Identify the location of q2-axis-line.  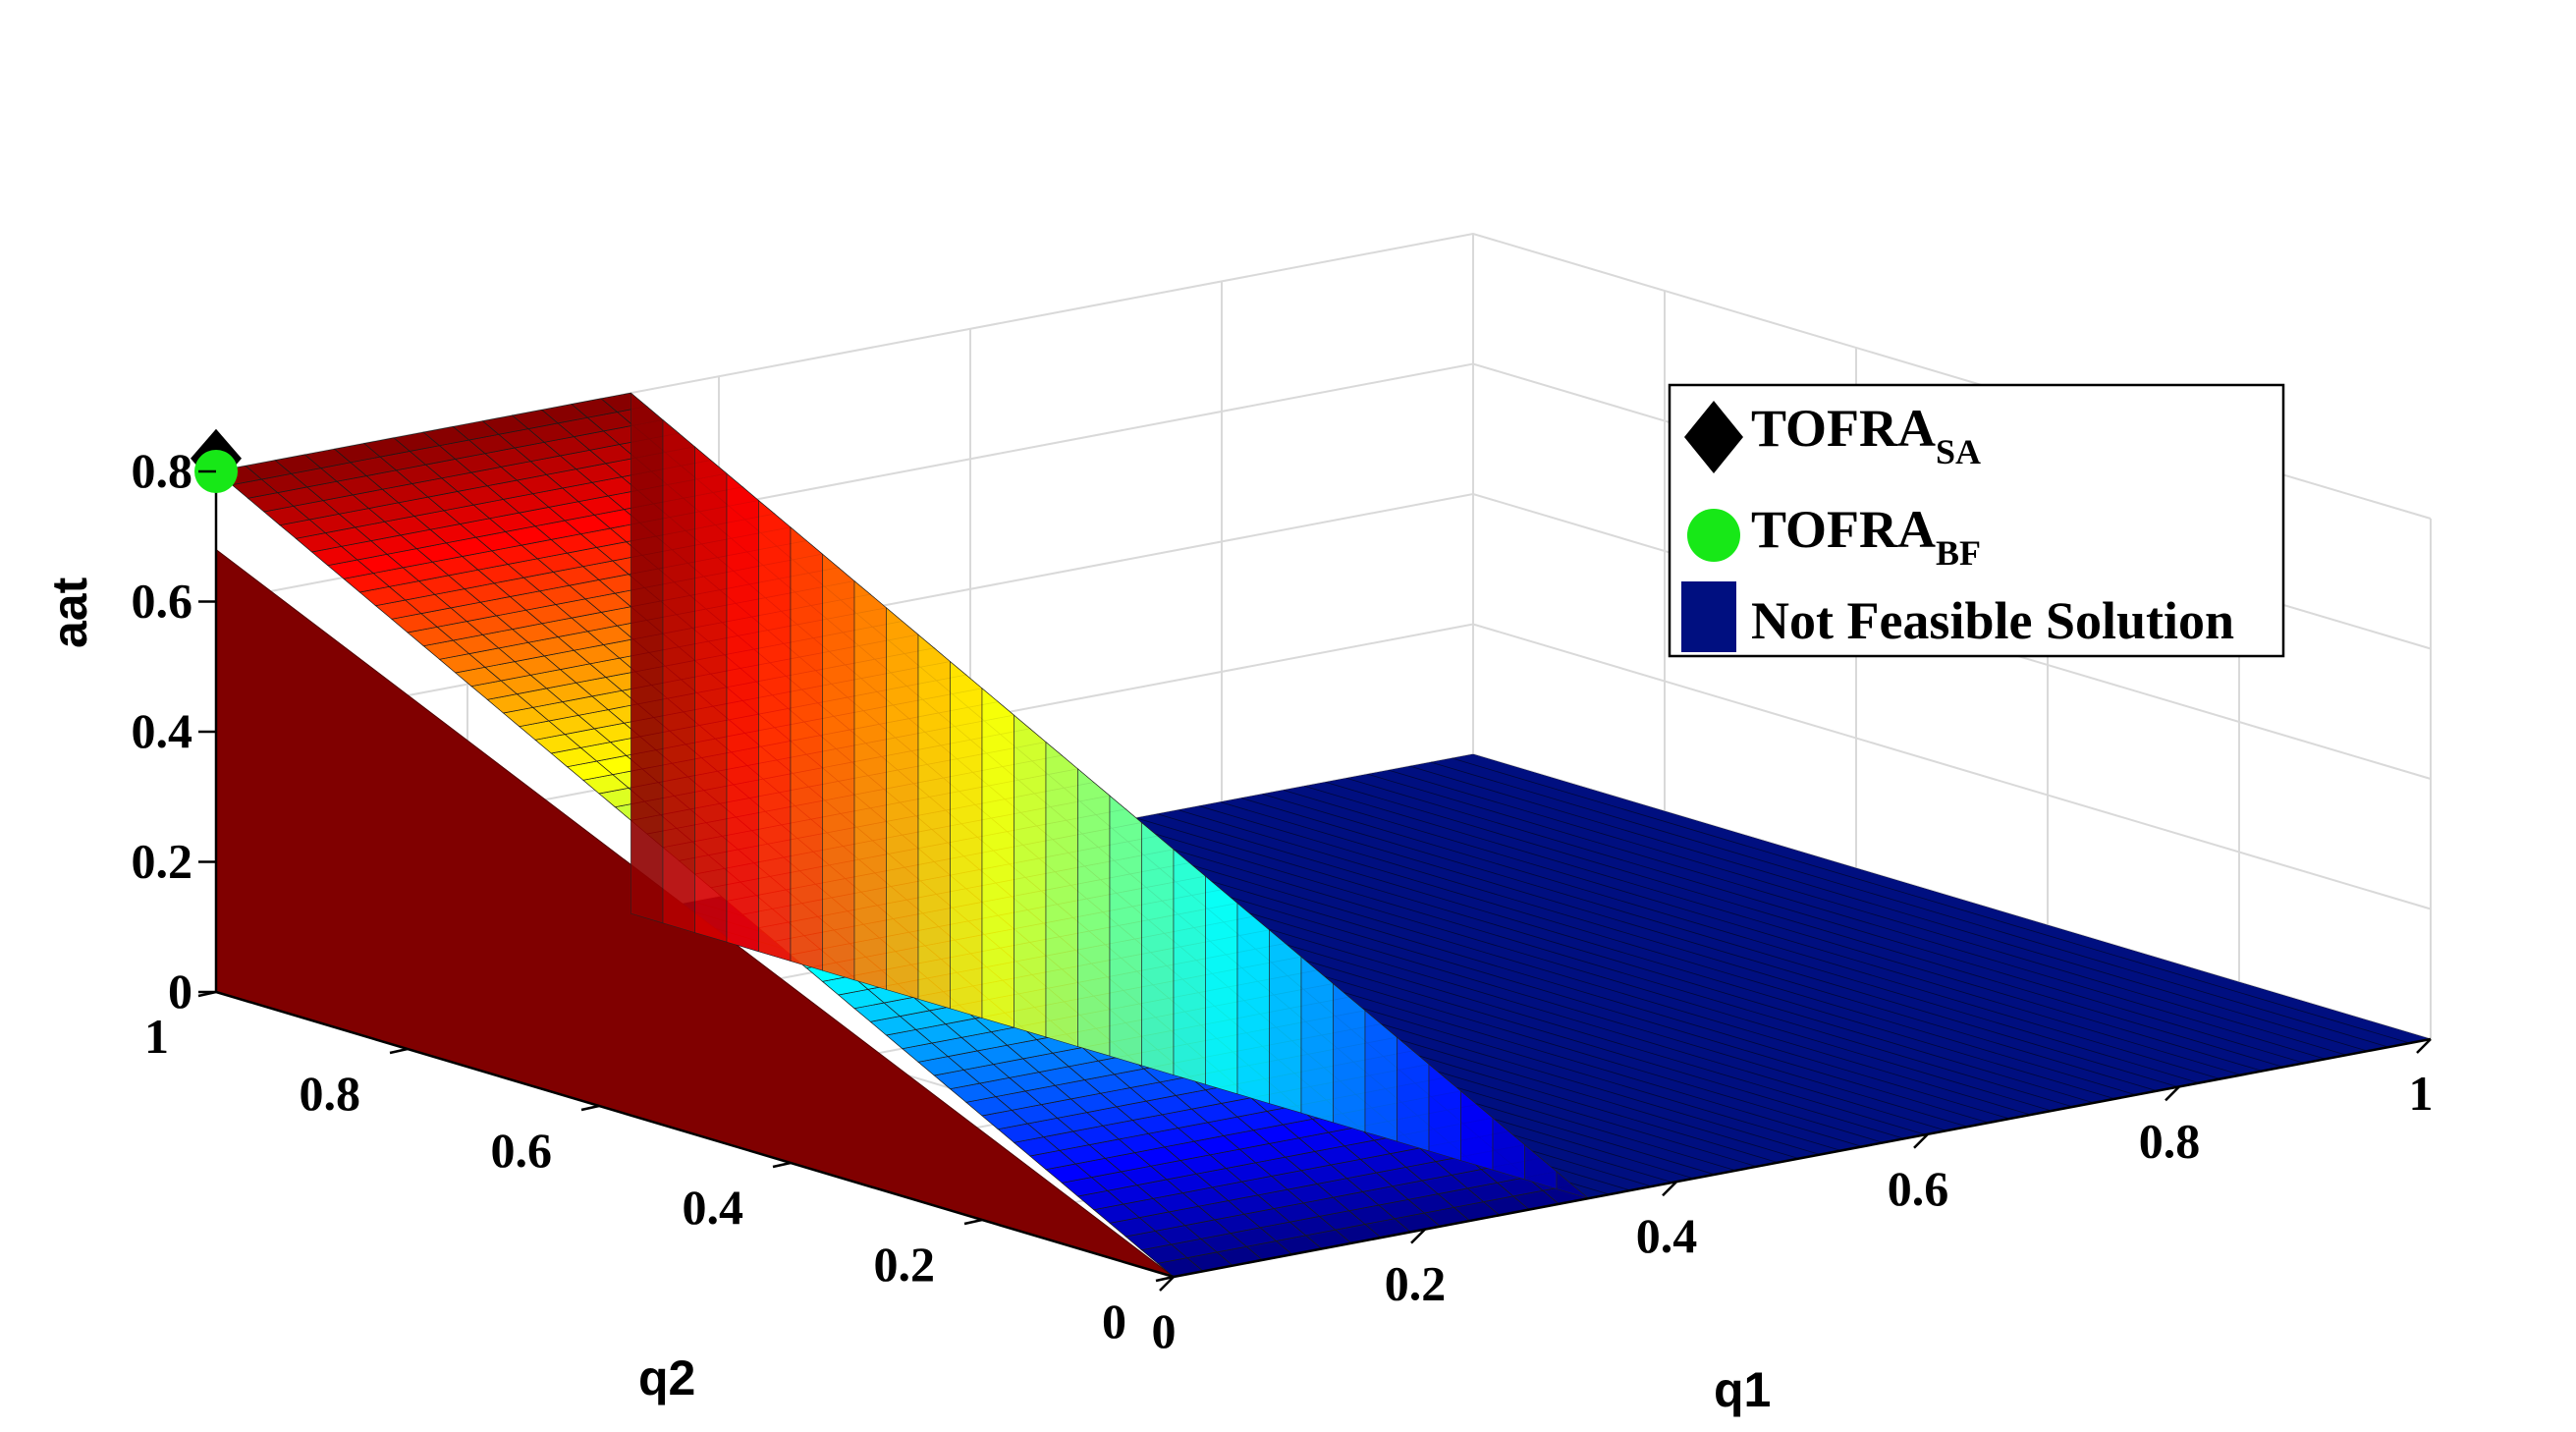
(695, 1134).